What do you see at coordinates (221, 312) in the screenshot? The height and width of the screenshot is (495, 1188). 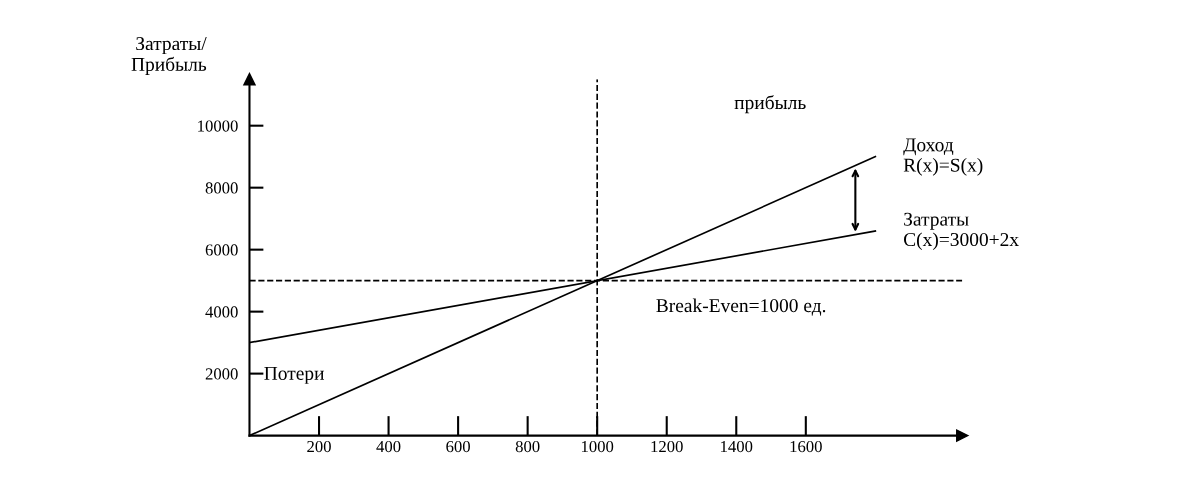 I see `y-tick-label: 4000` at bounding box center [221, 312].